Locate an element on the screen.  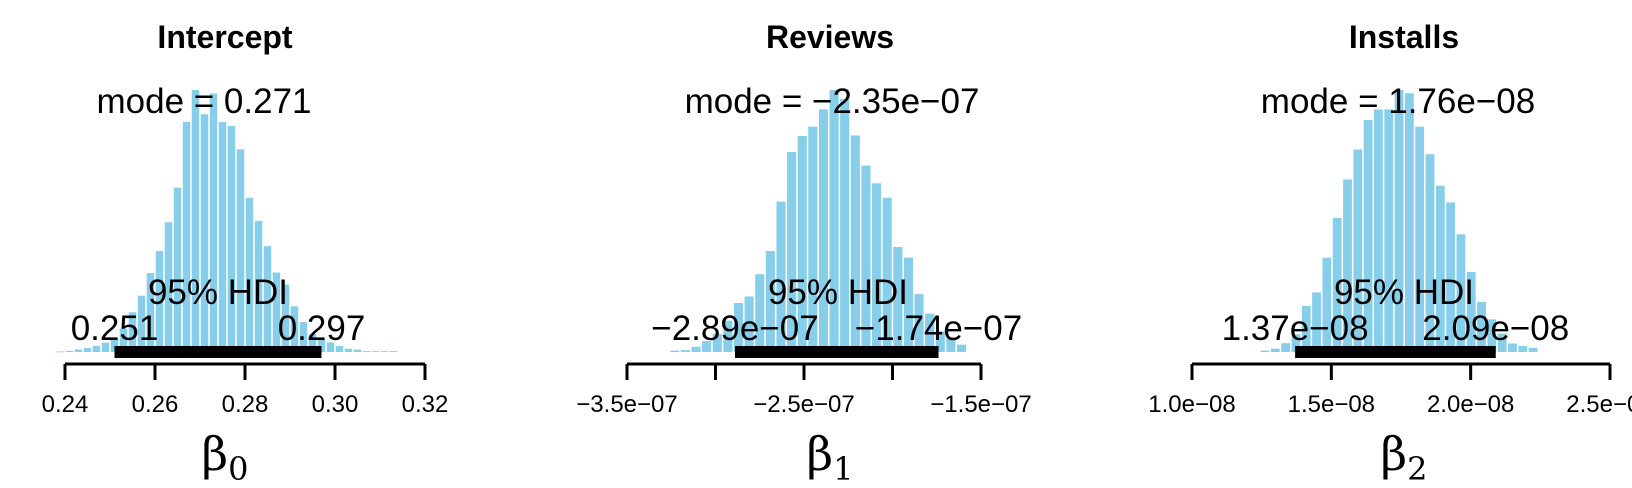
x-tick-label: −2.5e−07 is located at coordinates (803, 404).